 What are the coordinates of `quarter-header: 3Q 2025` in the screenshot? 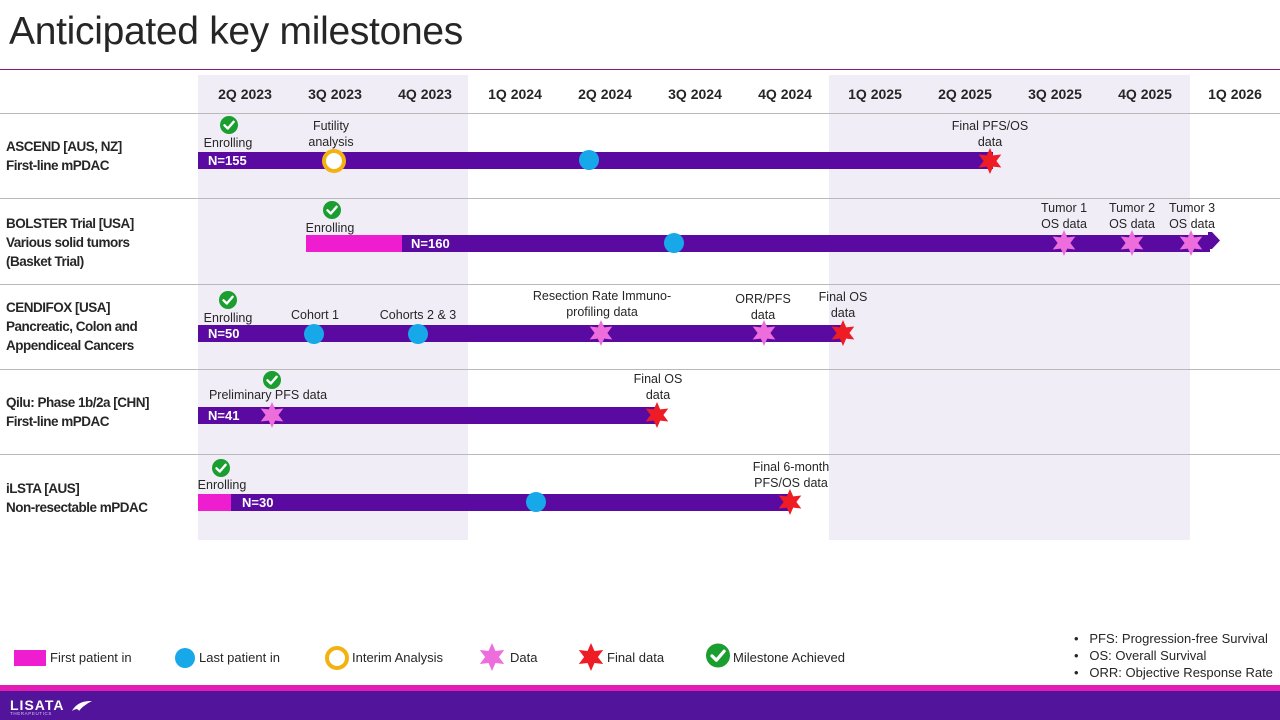 It's located at (1055, 94).